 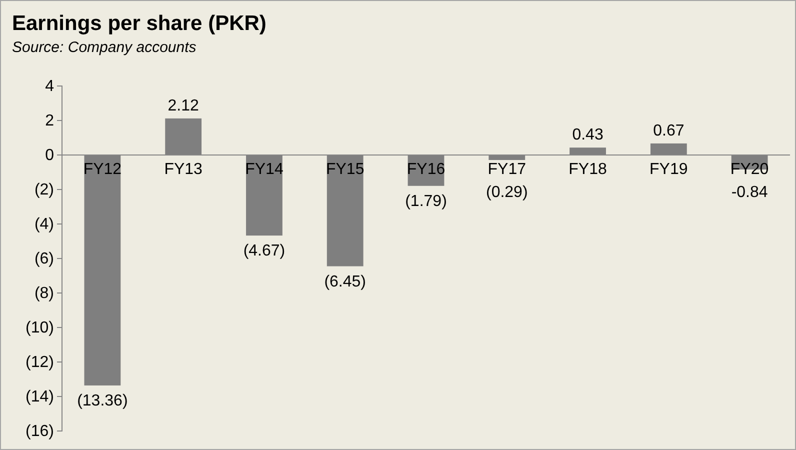 What do you see at coordinates (49, 121) in the screenshot?
I see `y-tick-label: 2` at bounding box center [49, 121].